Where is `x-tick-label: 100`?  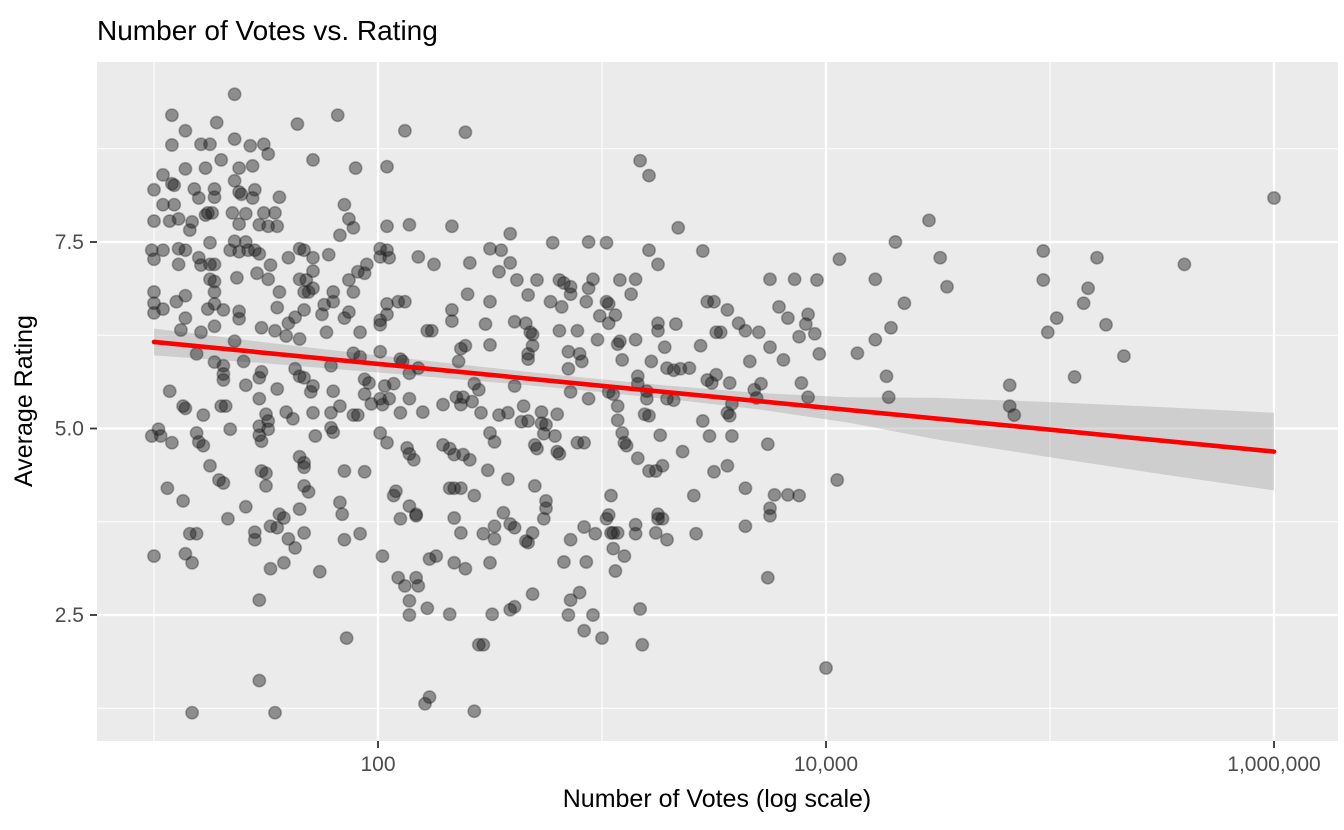
x-tick-label: 100 is located at coordinates (377, 764).